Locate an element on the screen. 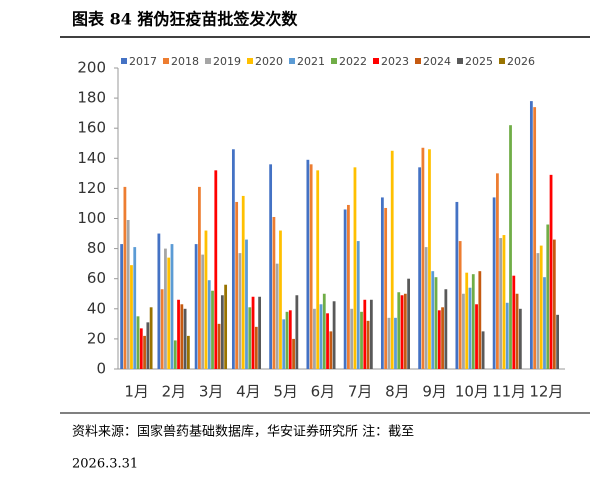  figure-title: 图表 84 猪伪狂疫苗批签发次数 is located at coordinates (185, 19).